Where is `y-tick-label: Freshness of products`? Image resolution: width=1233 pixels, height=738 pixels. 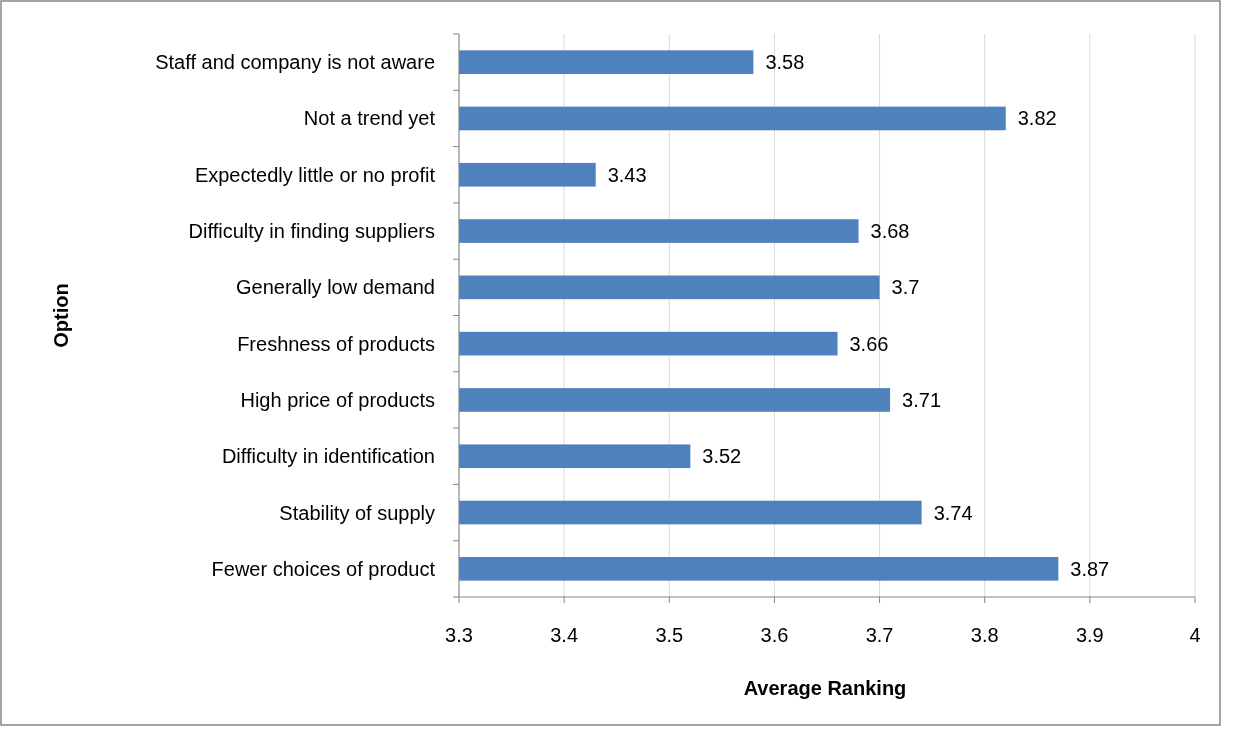
y-tick-label: Freshness of products is located at coordinates (336, 343).